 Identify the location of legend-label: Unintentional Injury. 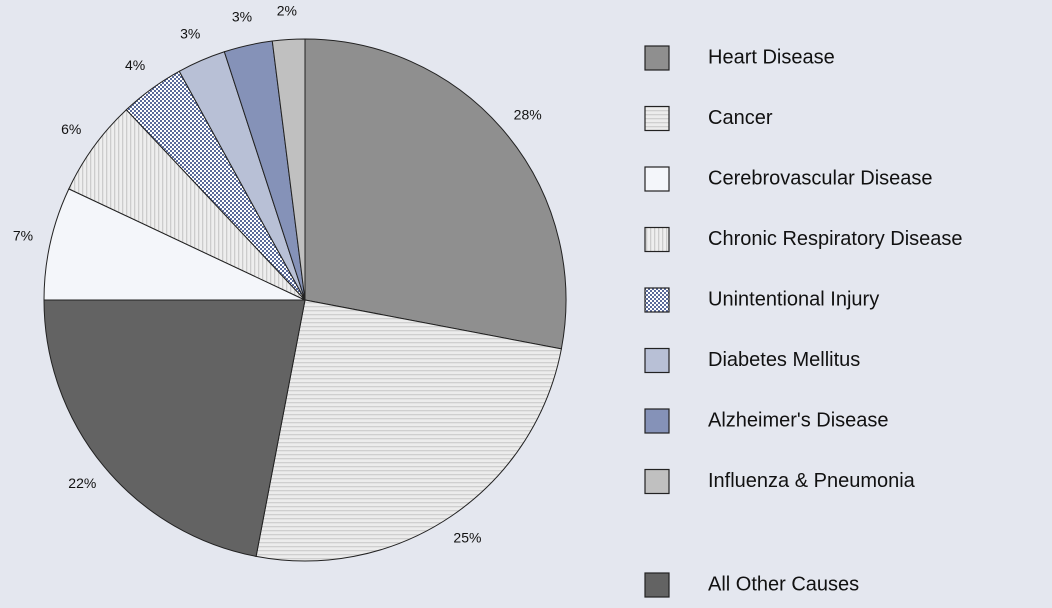
(793, 299).